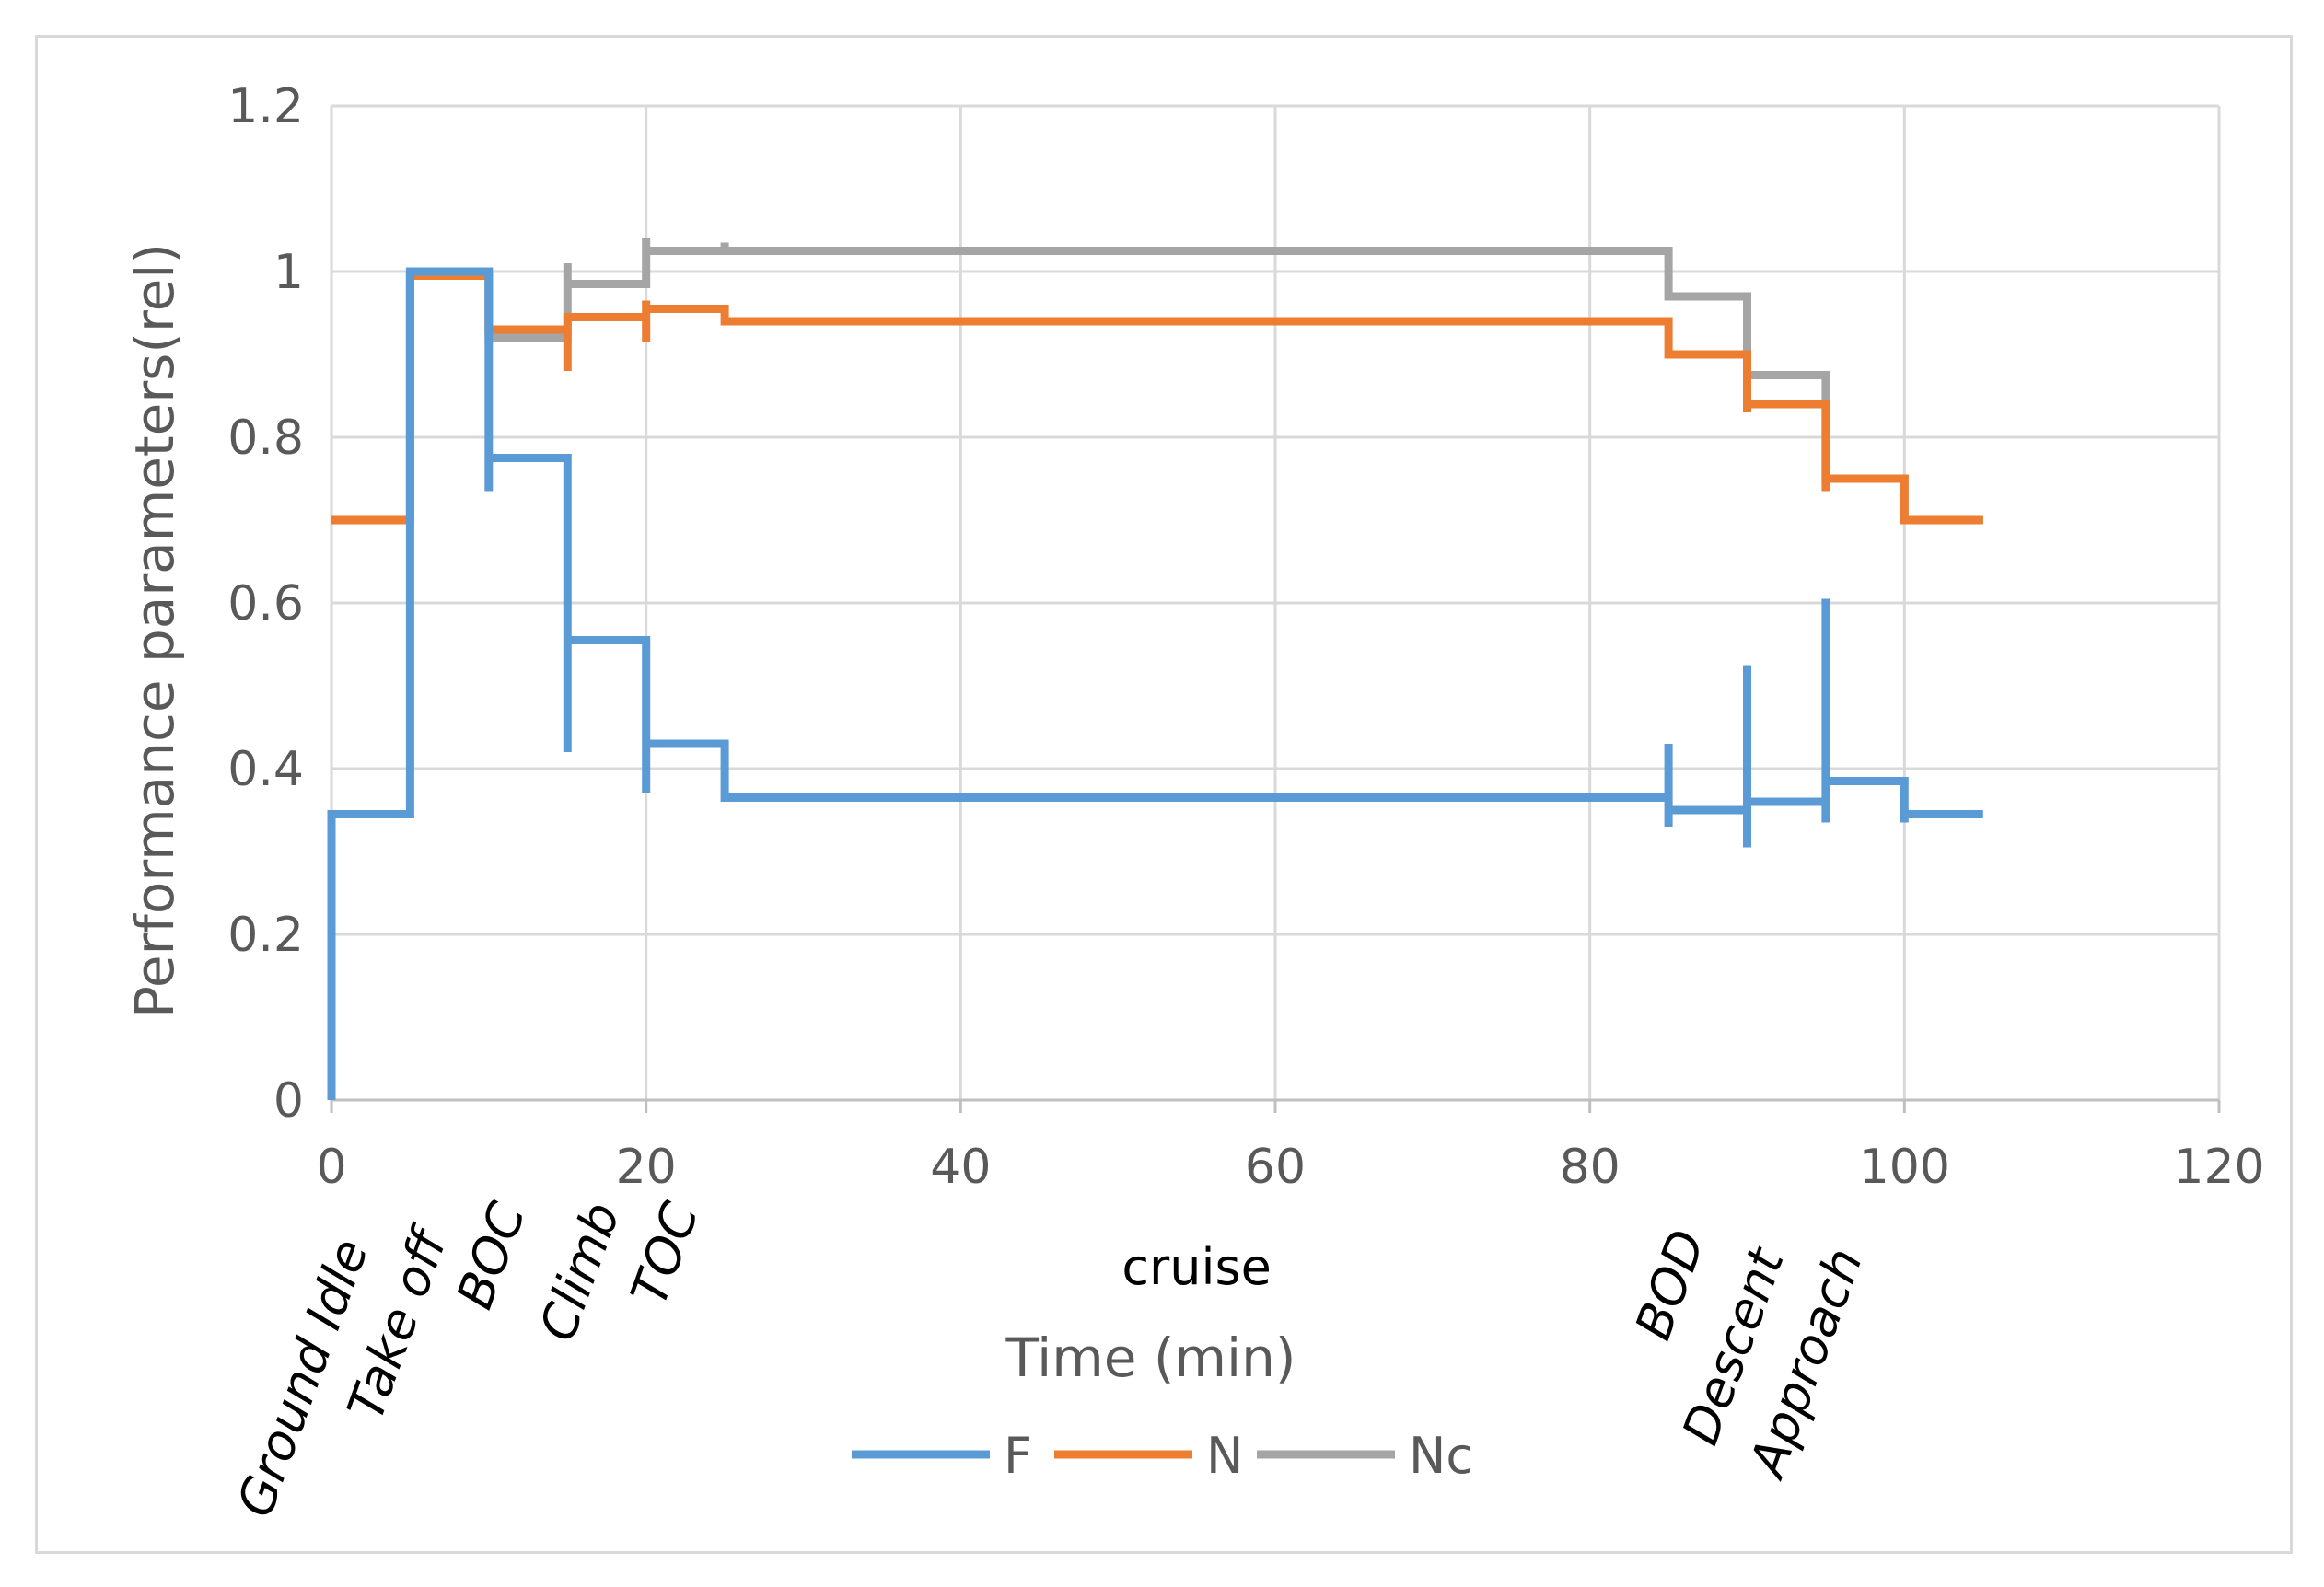  Describe the element at coordinates (1275, 1167) in the screenshot. I see `x-tick-label: 60` at that location.